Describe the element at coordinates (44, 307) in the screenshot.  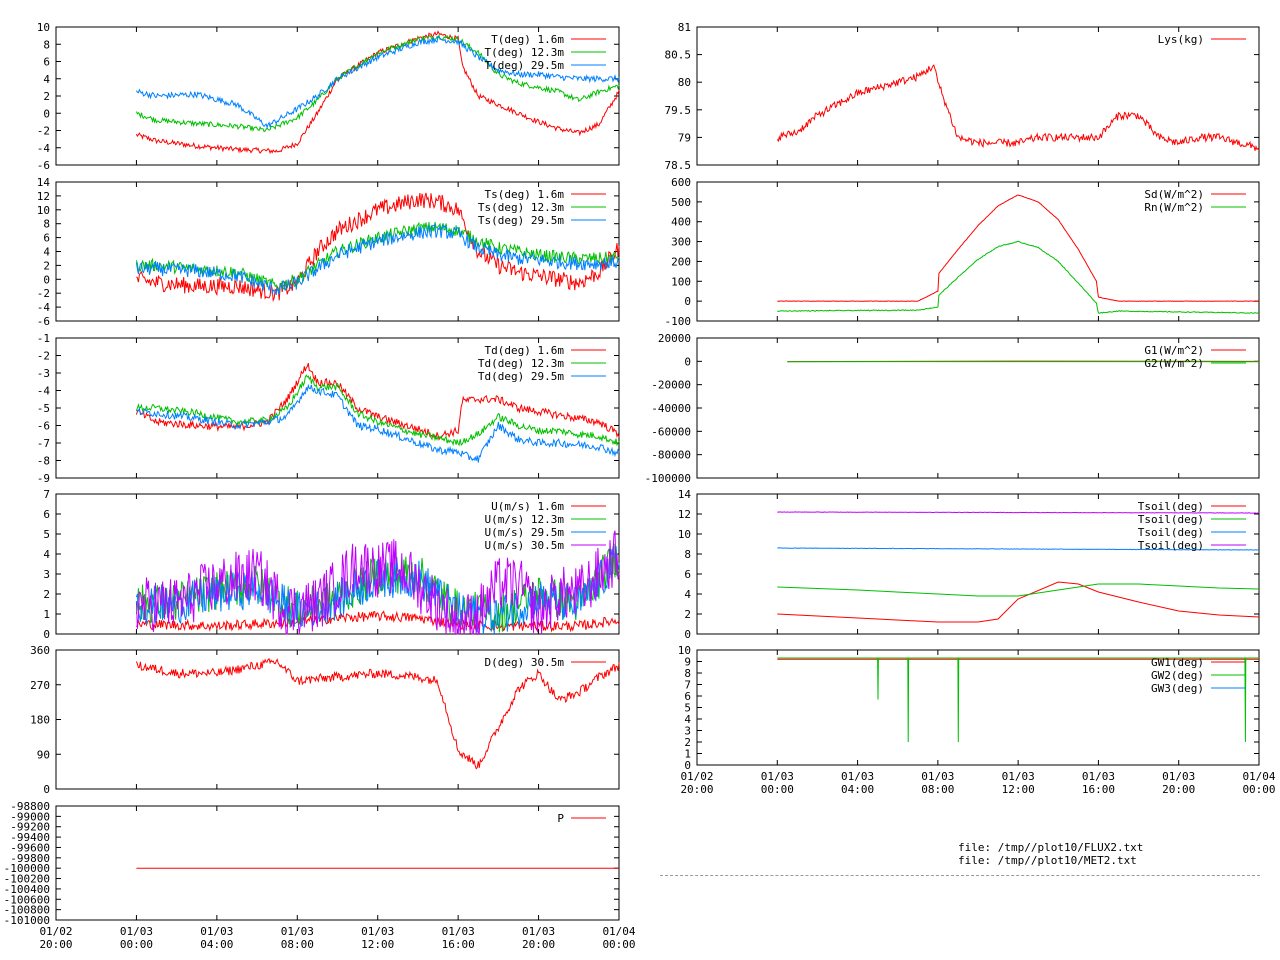
I see `y-tick-label: -4` at that location.